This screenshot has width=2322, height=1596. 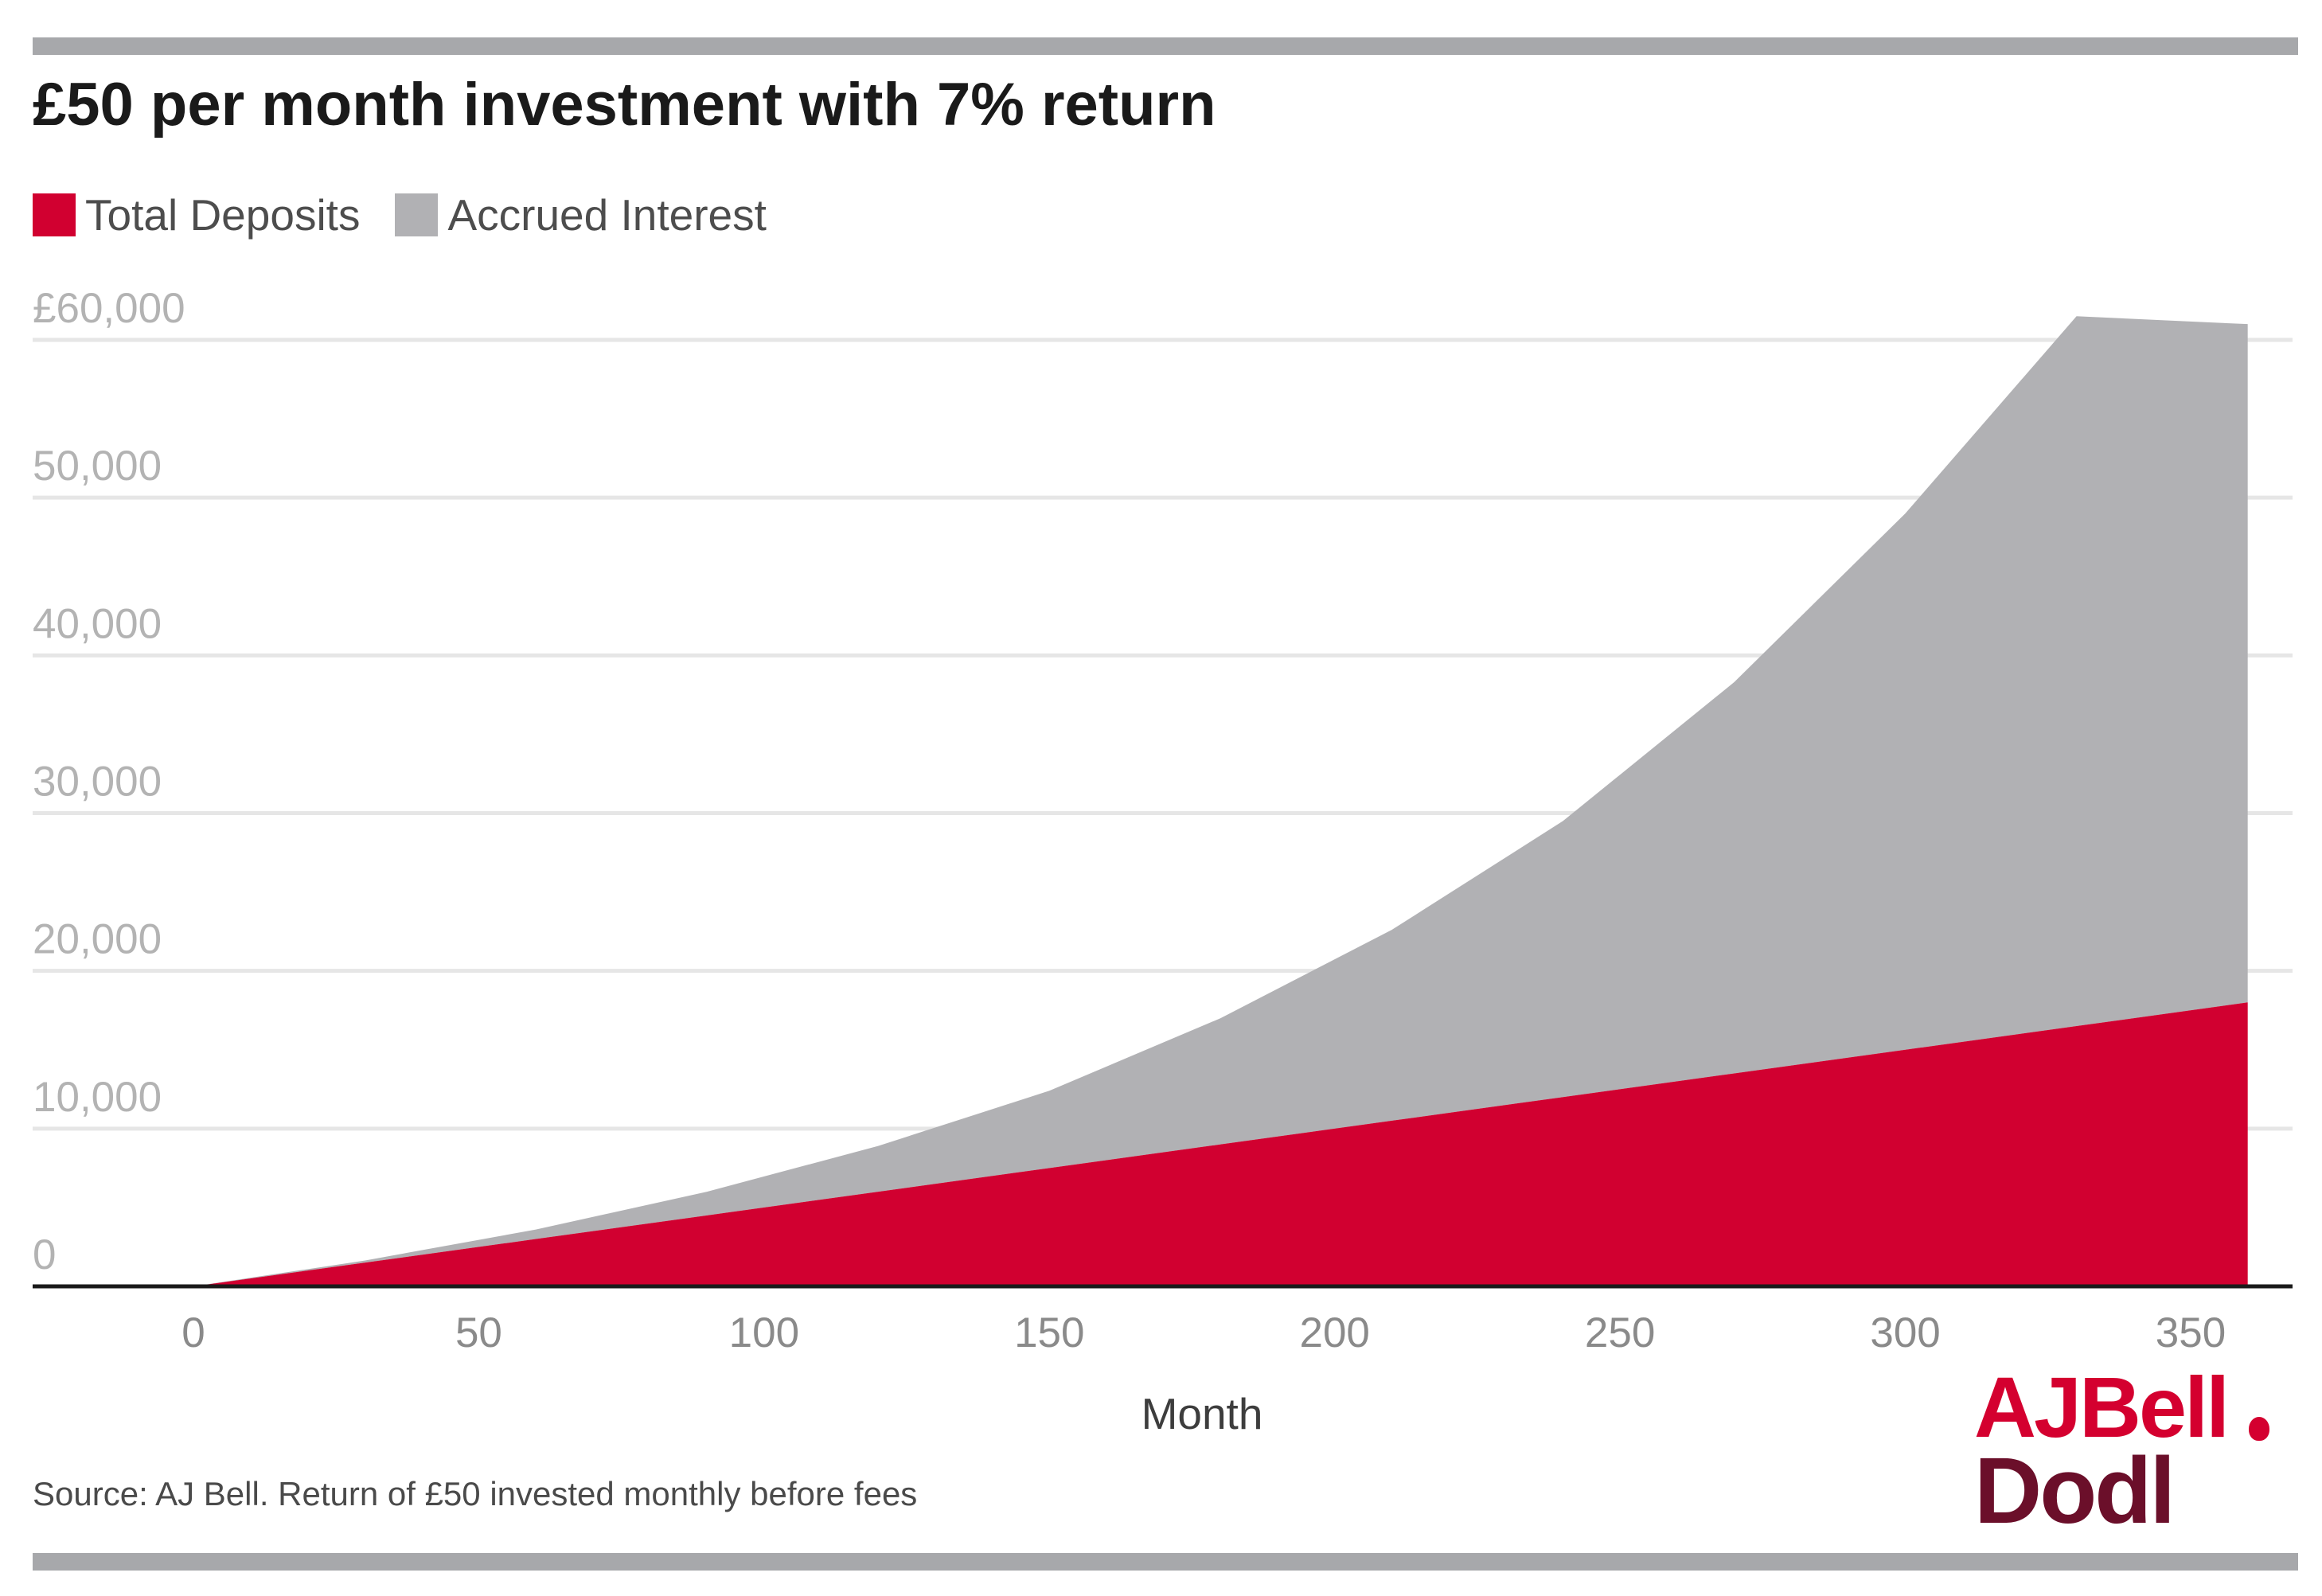 What do you see at coordinates (2102, 1407) in the screenshot?
I see `logo-text-ajbell: AJBell` at bounding box center [2102, 1407].